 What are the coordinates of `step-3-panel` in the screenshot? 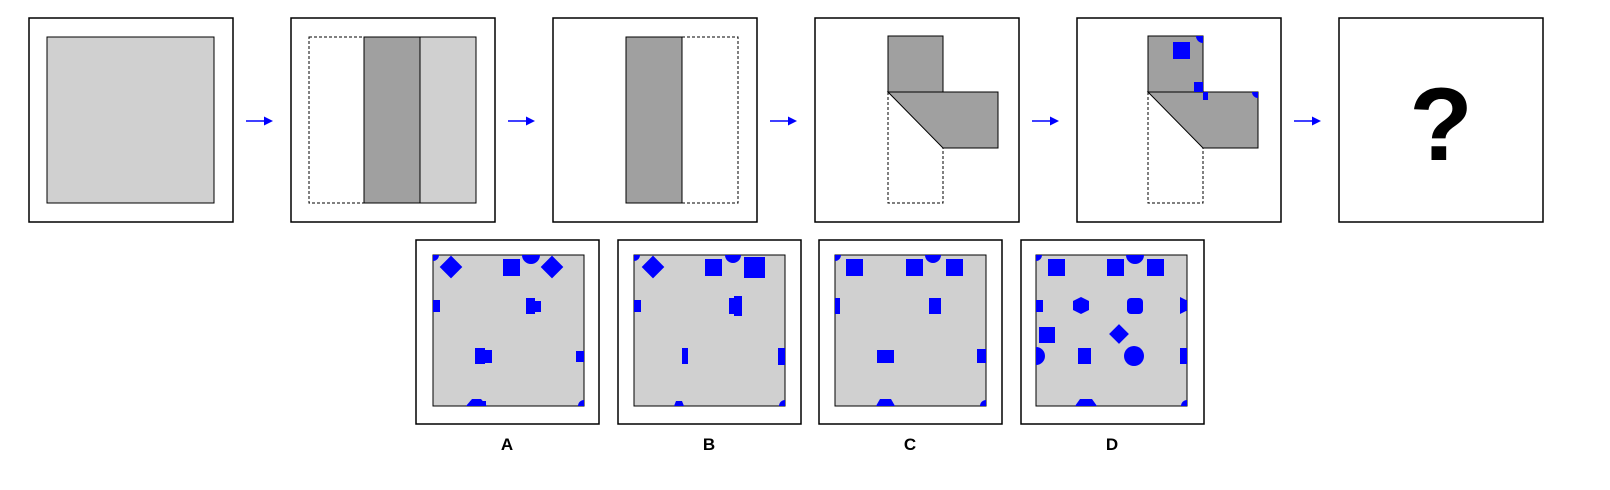 It's located at (655, 120).